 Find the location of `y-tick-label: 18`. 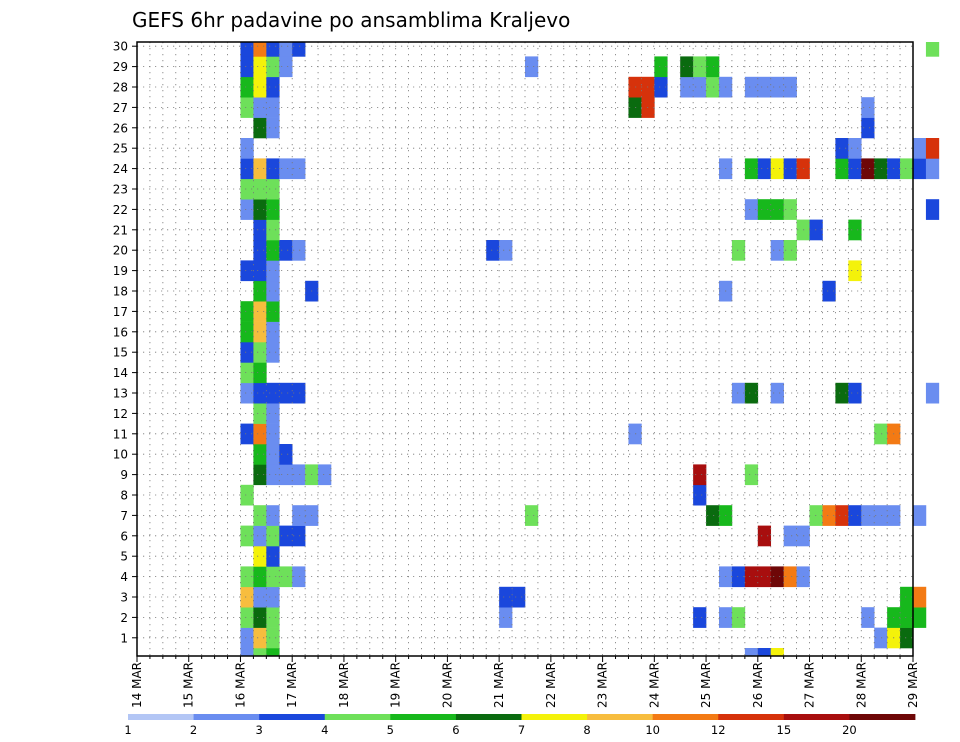

y-tick-label: 18 is located at coordinates (120, 292).